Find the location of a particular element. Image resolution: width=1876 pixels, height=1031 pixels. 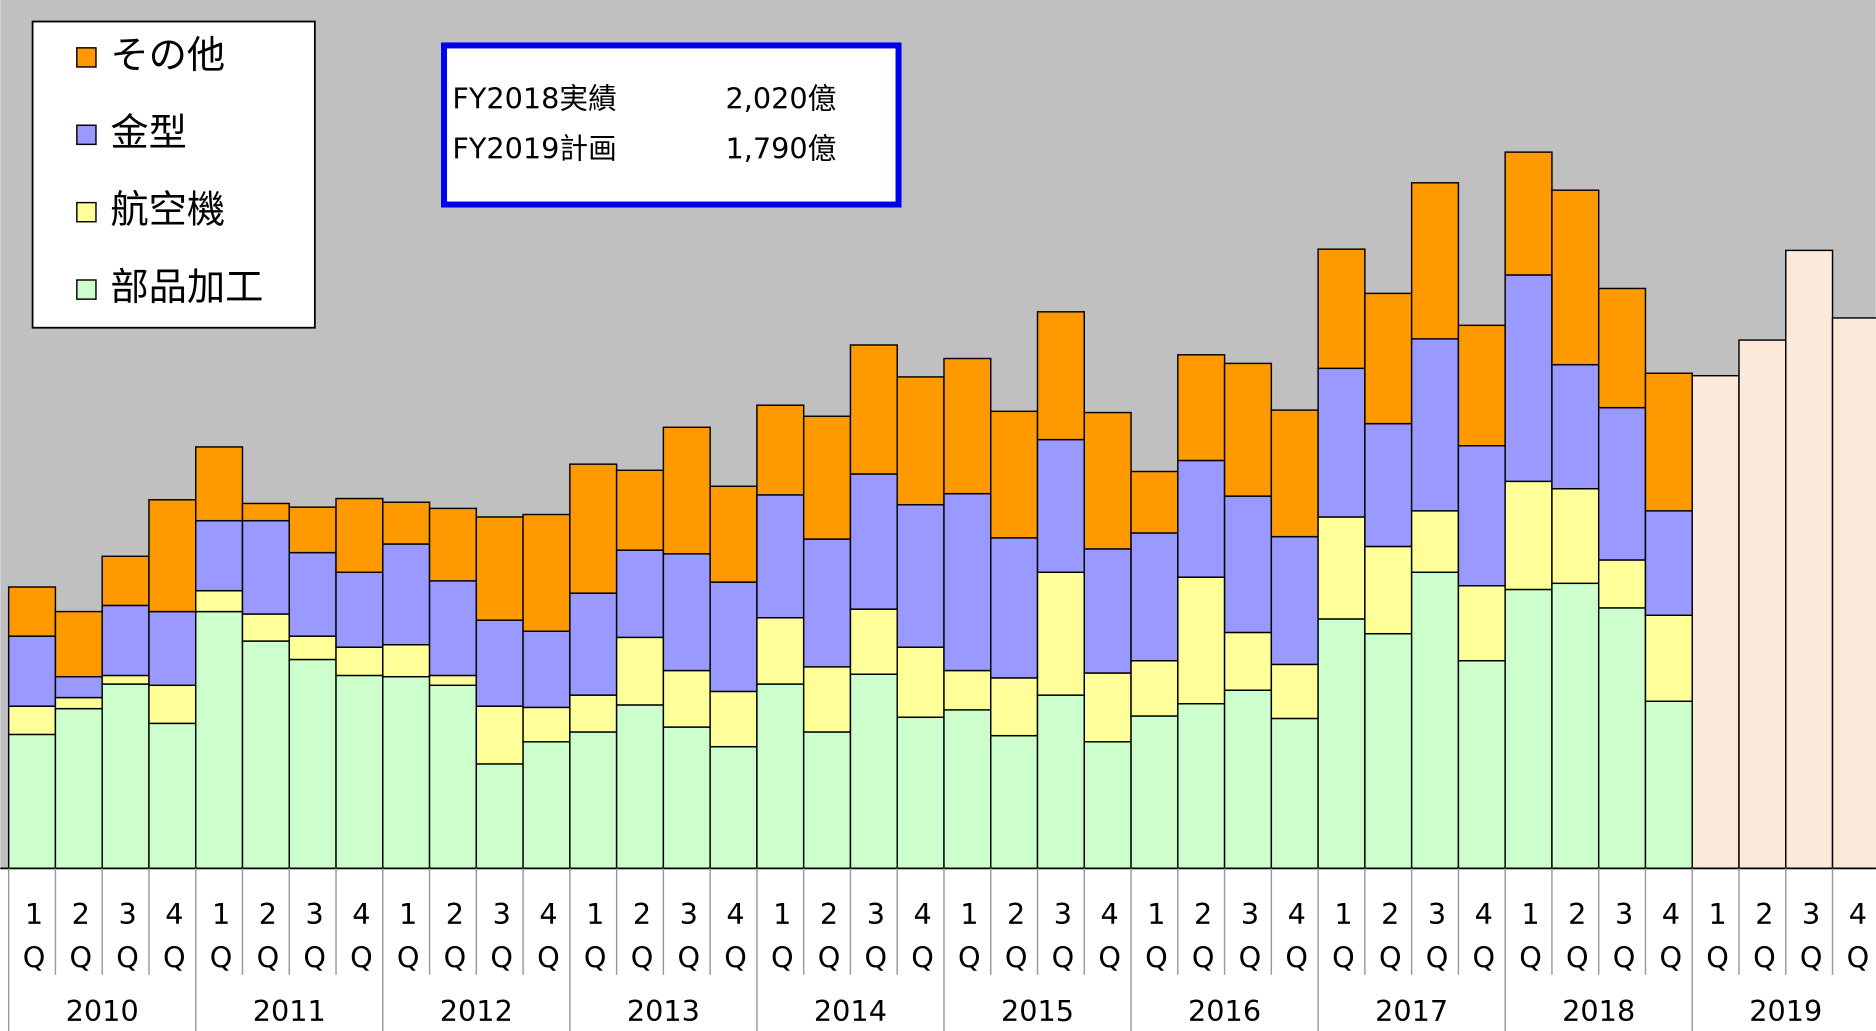

year-label: 2011 is located at coordinates (289, 1011).